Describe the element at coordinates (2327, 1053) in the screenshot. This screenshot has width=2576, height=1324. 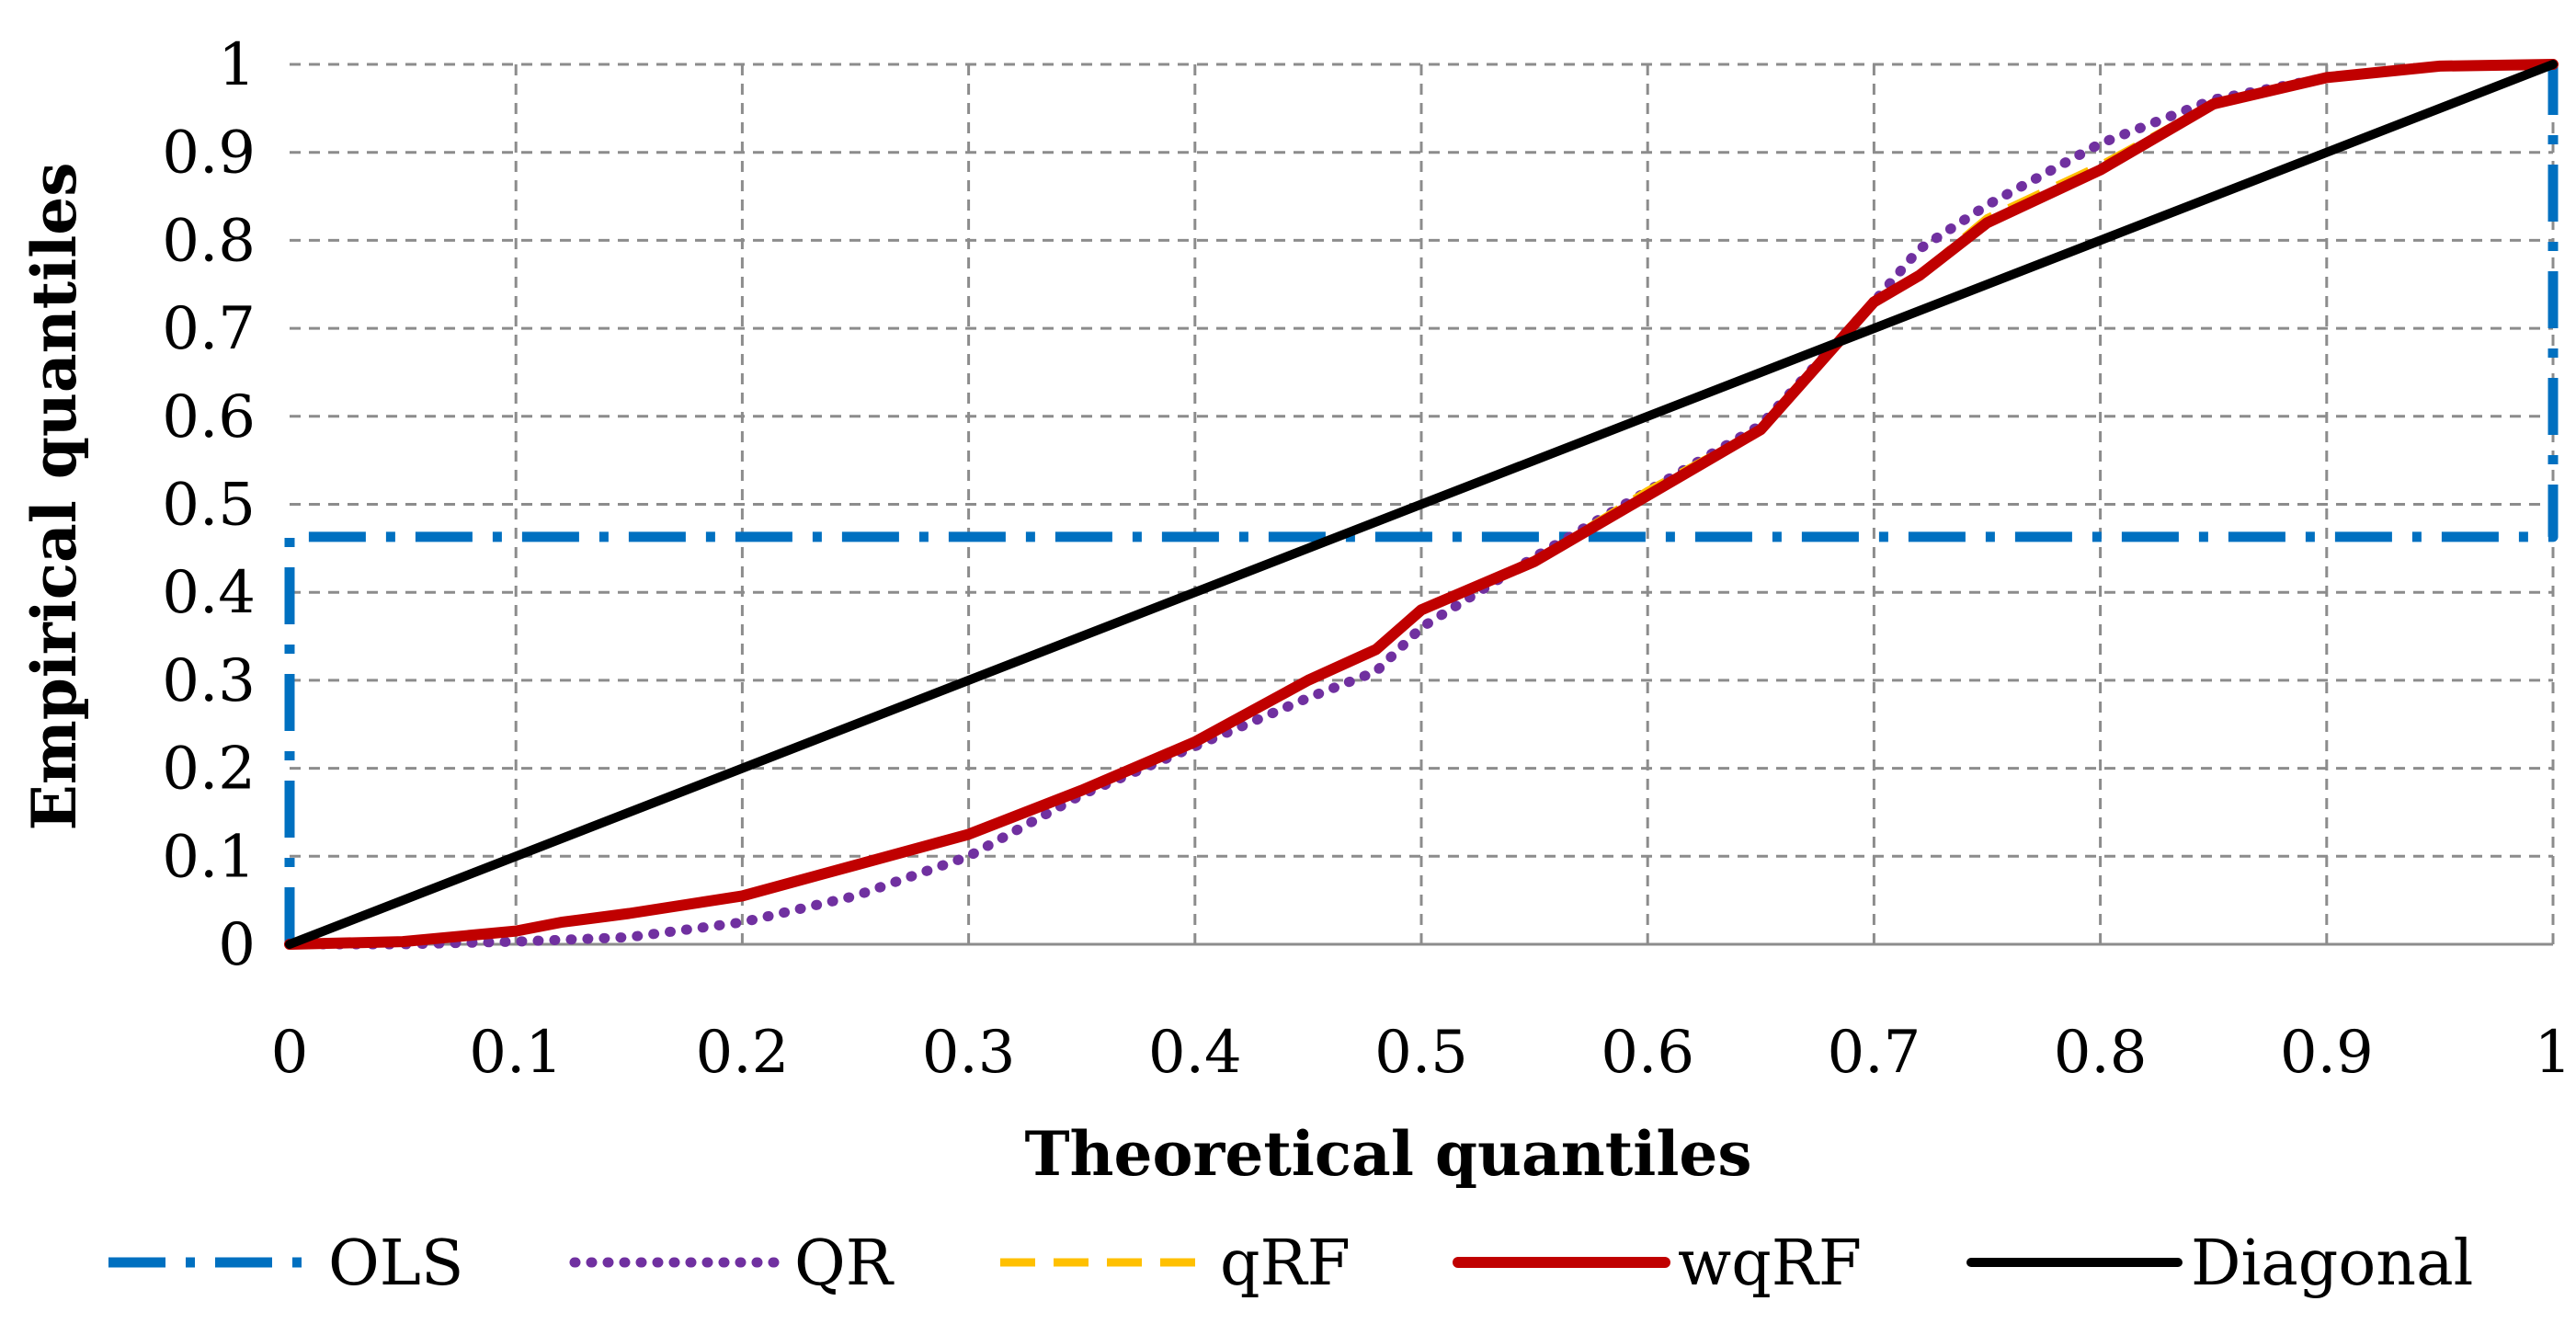
I see `x-tick-label: 0.9` at that location.